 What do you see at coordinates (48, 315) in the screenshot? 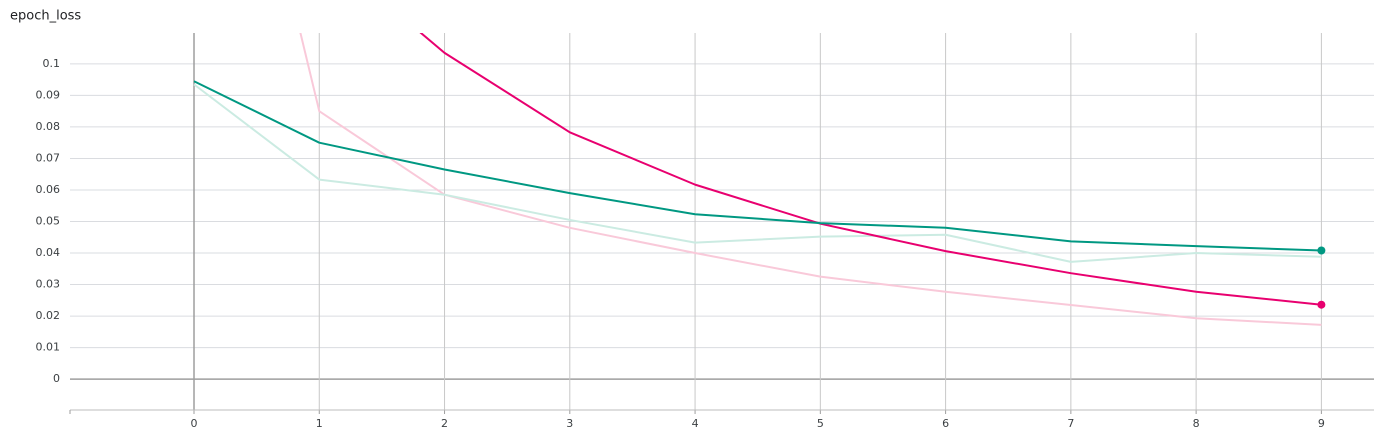
I see `y-tick-label: 0.02` at bounding box center [48, 315].